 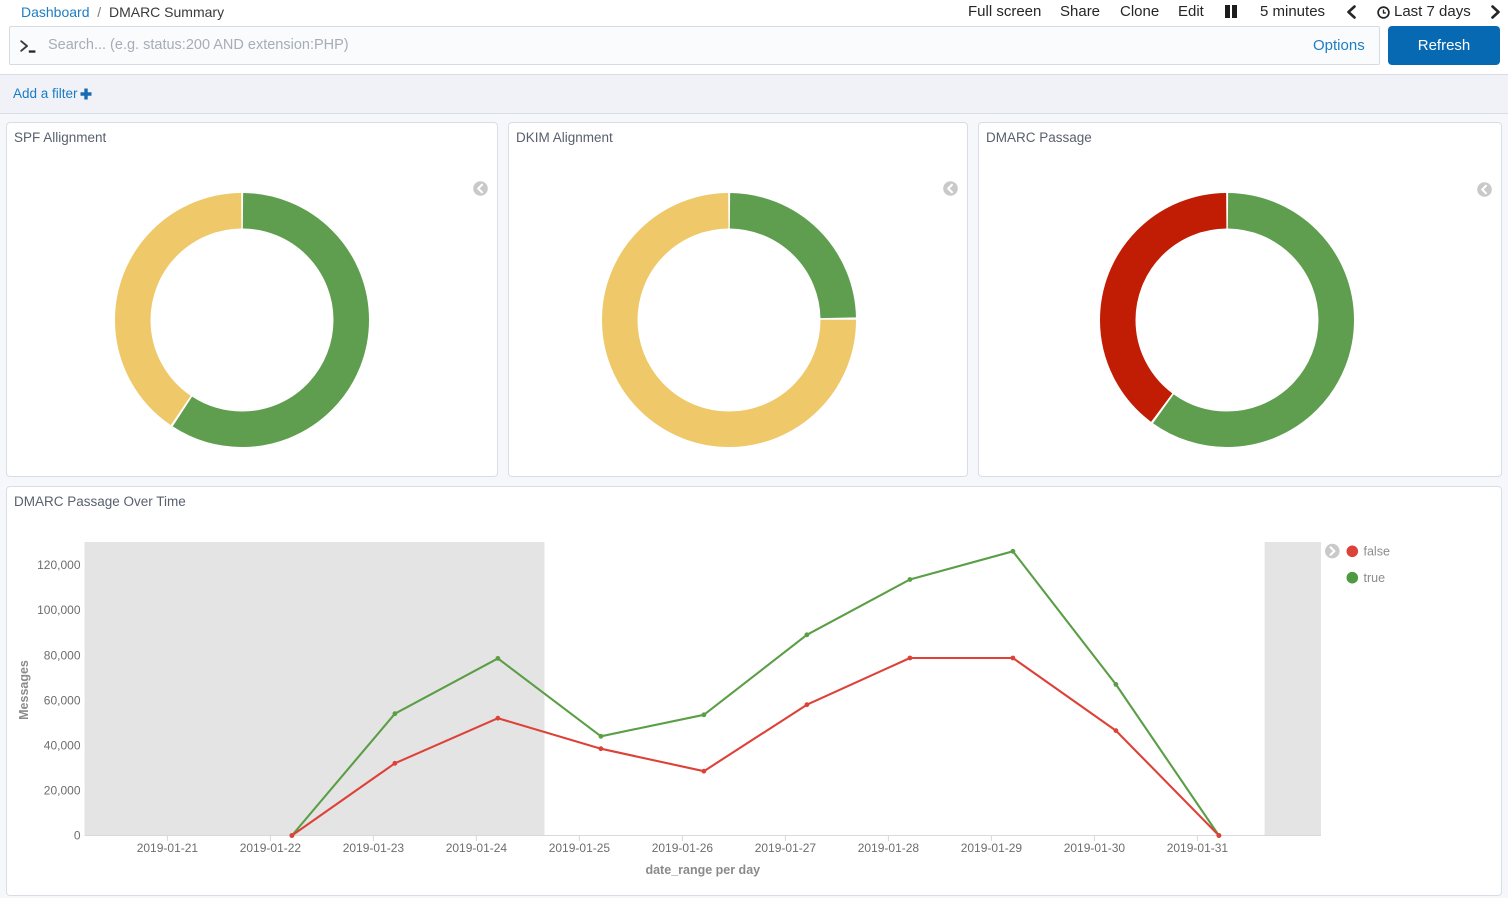 What do you see at coordinates (992, 848) in the screenshot?
I see `svg-text: 2019-01-29` at bounding box center [992, 848].